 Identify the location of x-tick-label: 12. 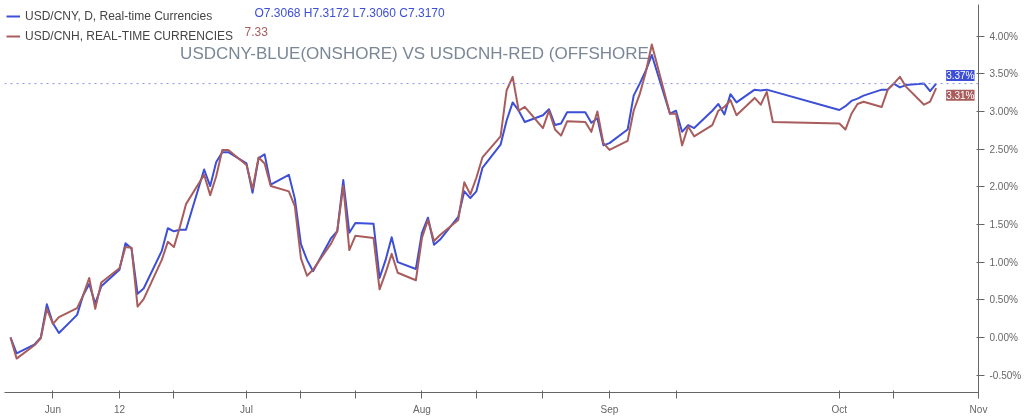
(119, 409).